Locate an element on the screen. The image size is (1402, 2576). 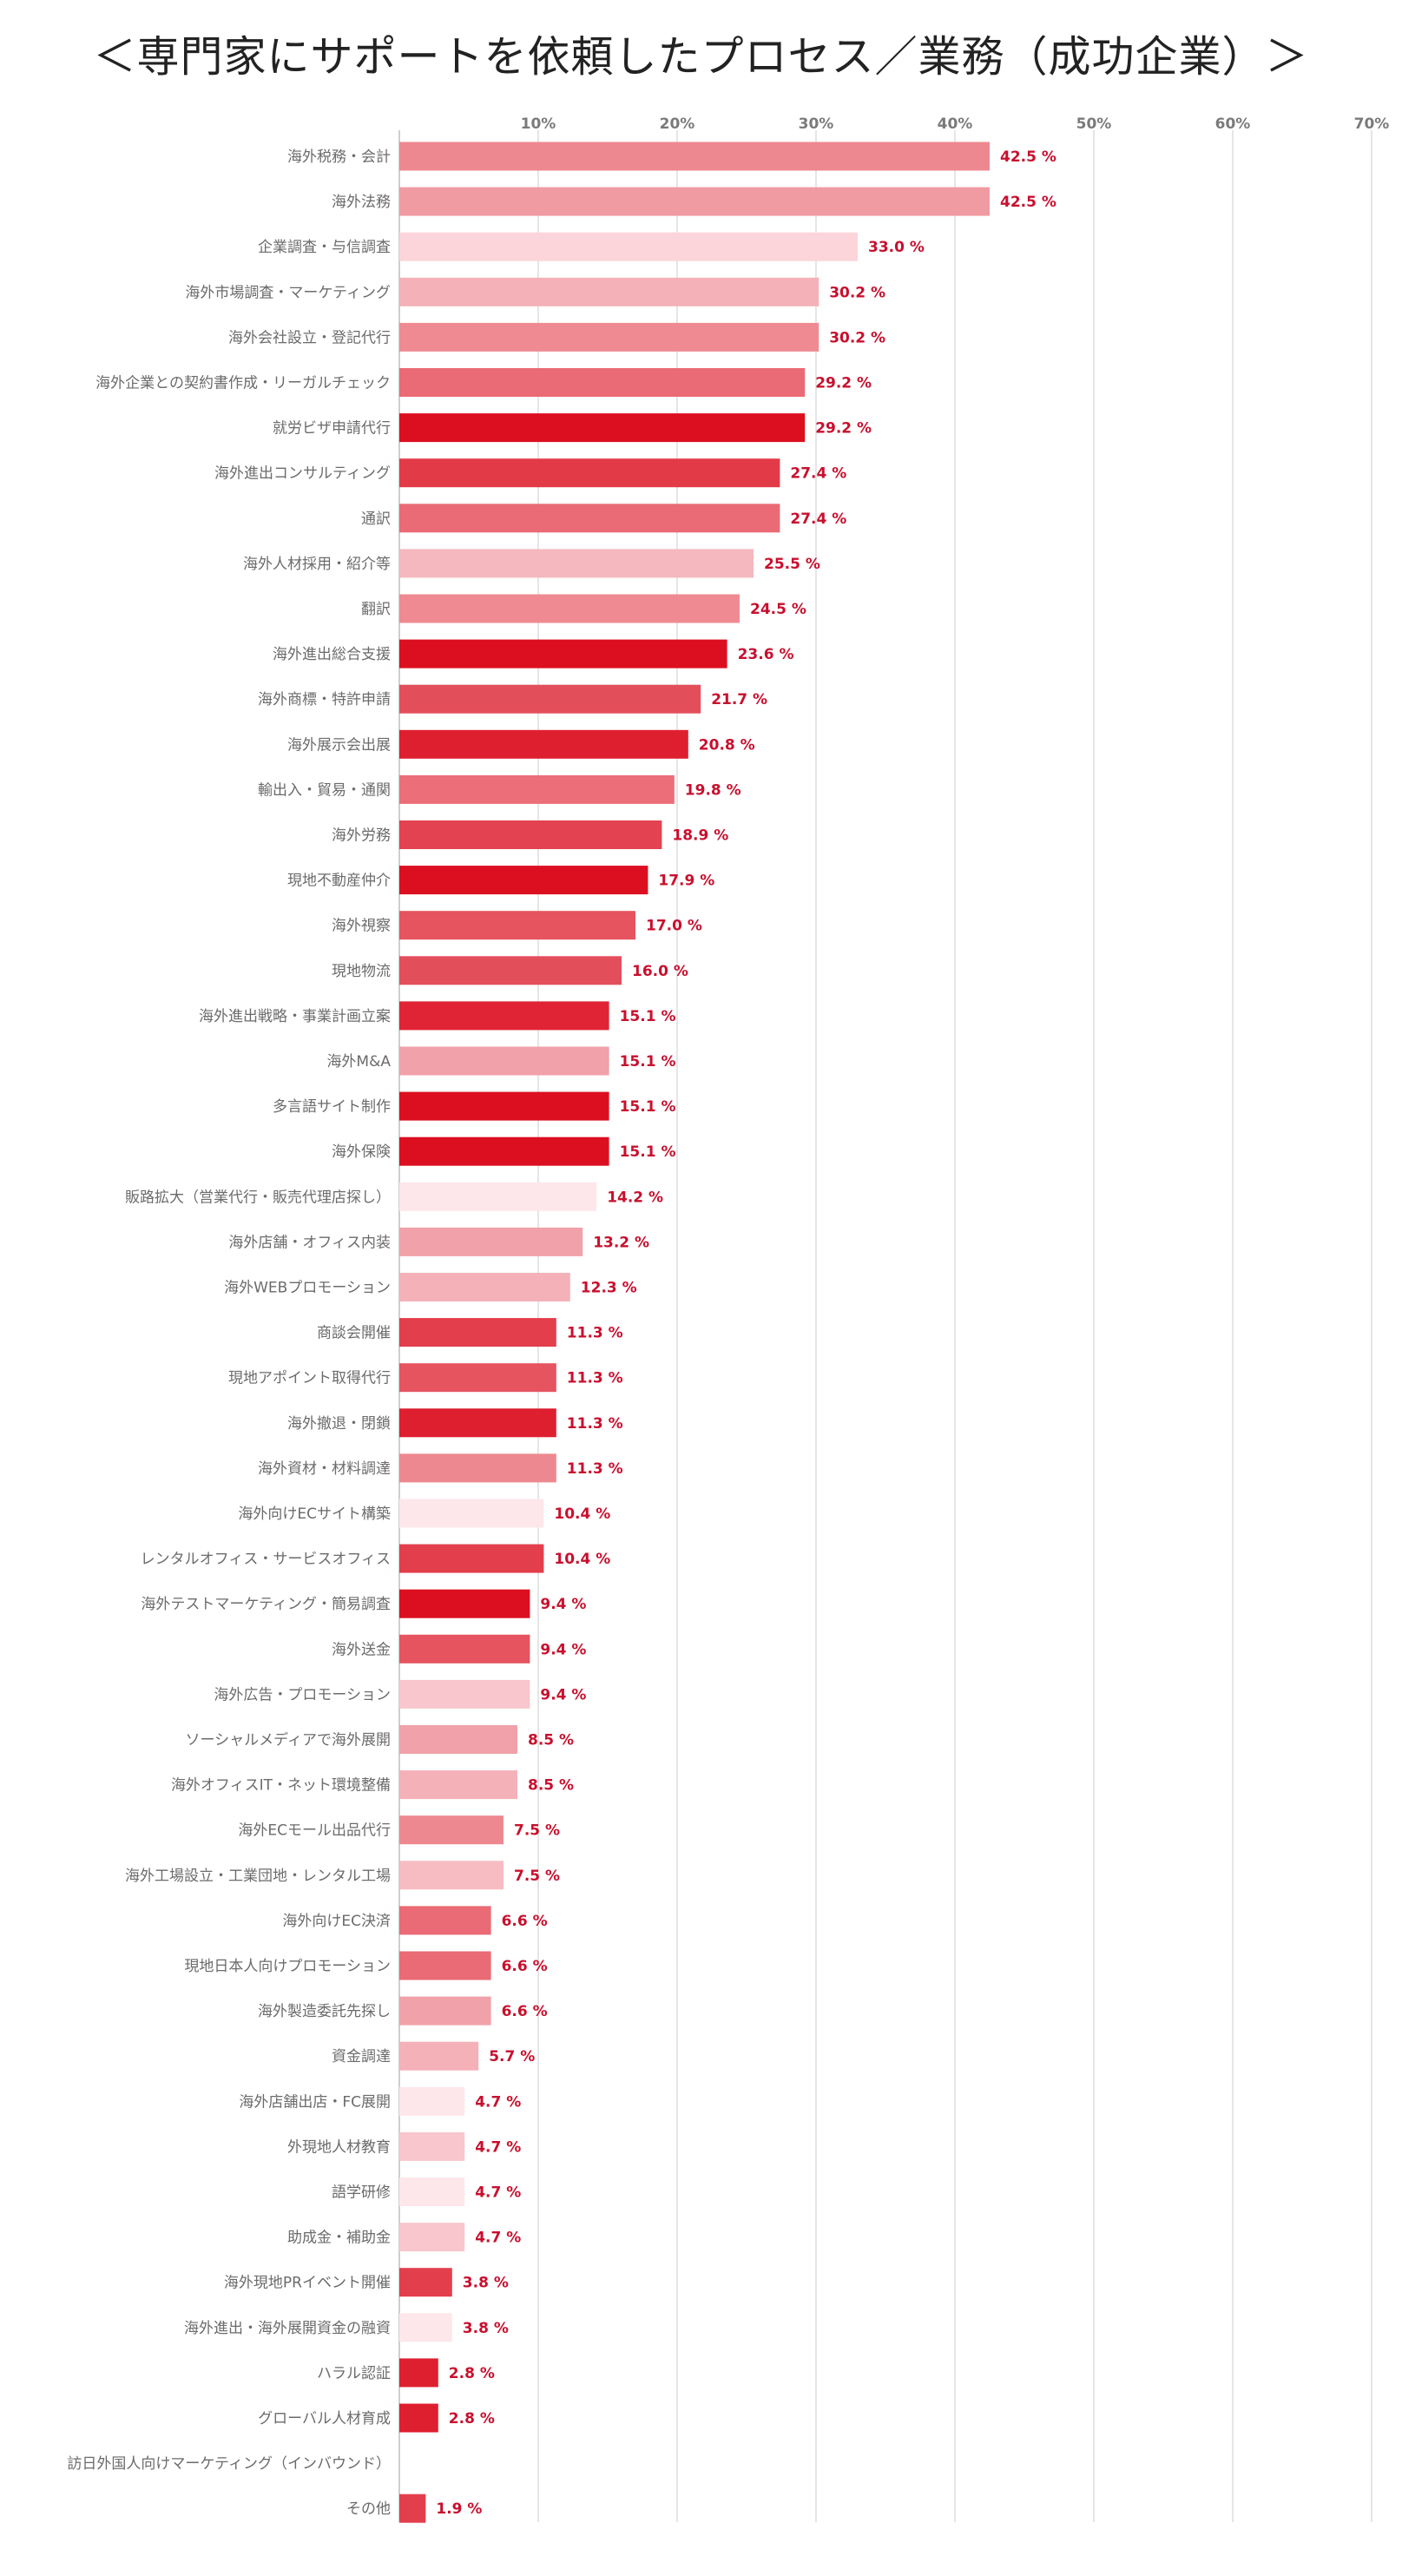
category-label: 海外市場調査・マーケティング is located at coordinates (288, 292).